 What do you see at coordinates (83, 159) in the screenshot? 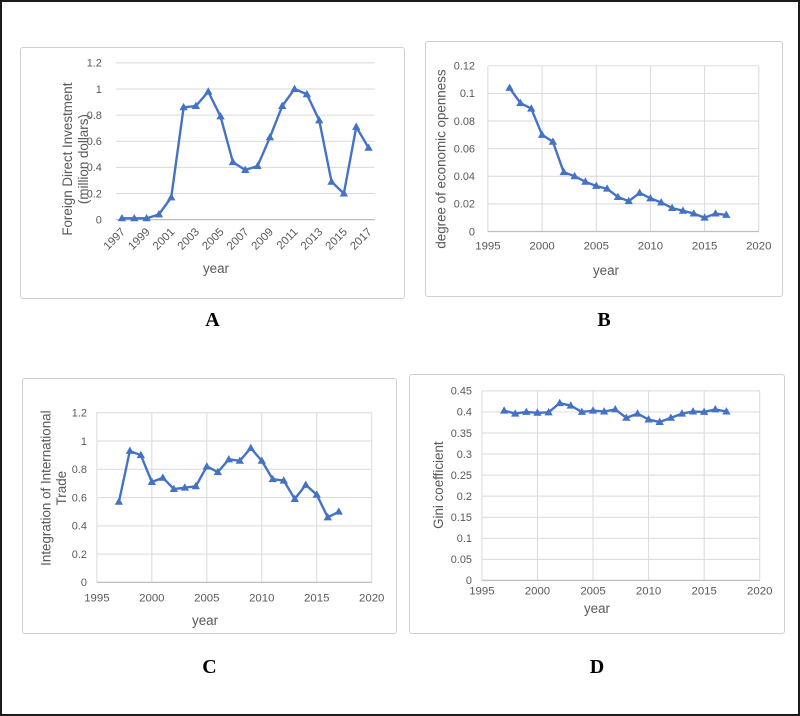
I see `y-axis-title: (million dollars)` at bounding box center [83, 159].